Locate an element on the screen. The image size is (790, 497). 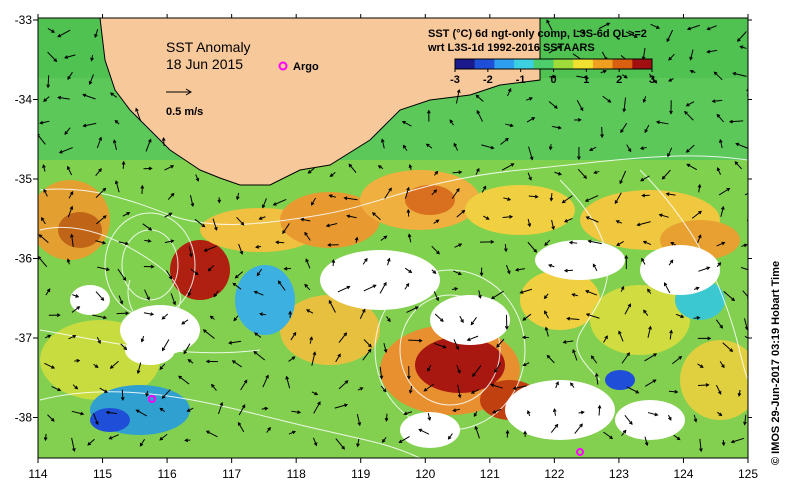
map-title: SST Anomaly is located at coordinates (208, 47).